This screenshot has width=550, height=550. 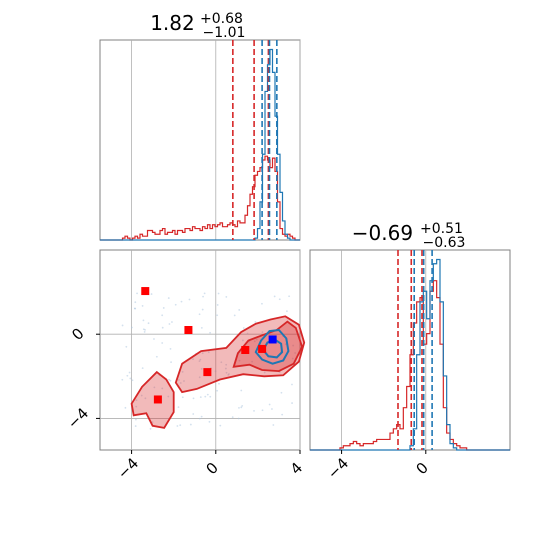 I want to click on hist1-title-upper: +0.68, so click(x=221, y=19).